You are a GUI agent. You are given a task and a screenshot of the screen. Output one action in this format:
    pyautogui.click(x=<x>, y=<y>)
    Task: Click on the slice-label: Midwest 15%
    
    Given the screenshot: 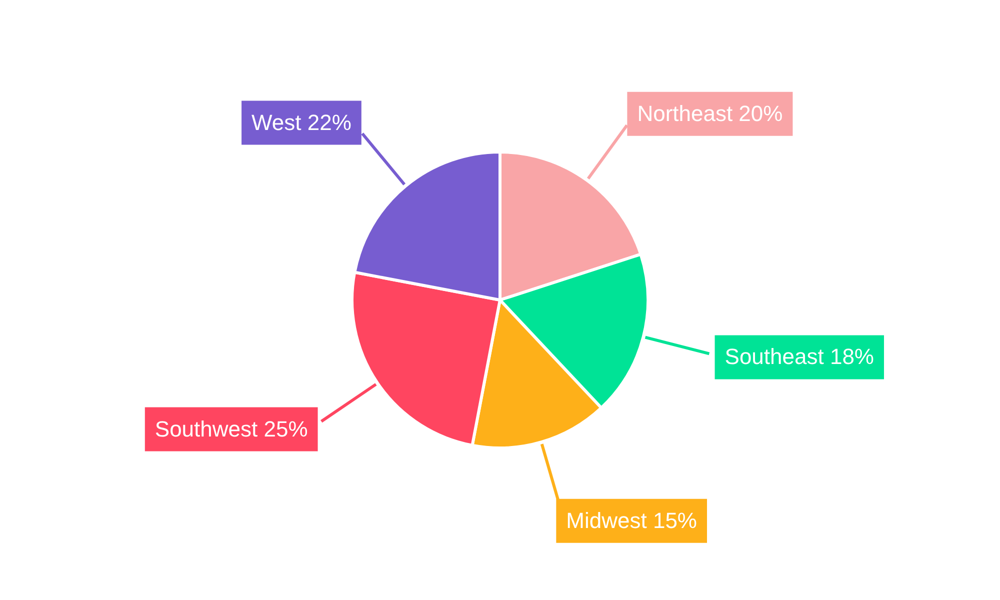 What is the action you would take?
    pyautogui.click(x=632, y=520)
    